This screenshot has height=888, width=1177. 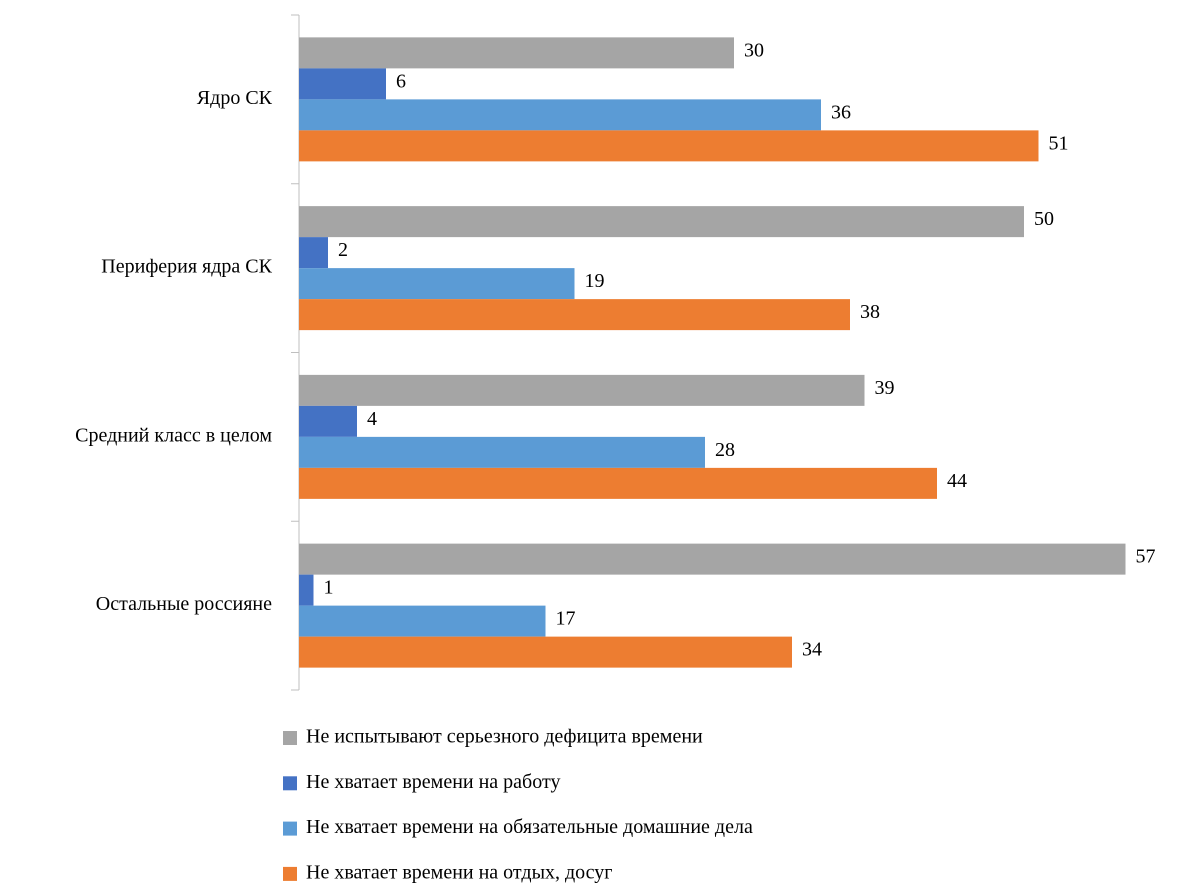 I want to click on value-label: 34, so click(x=812, y=650).